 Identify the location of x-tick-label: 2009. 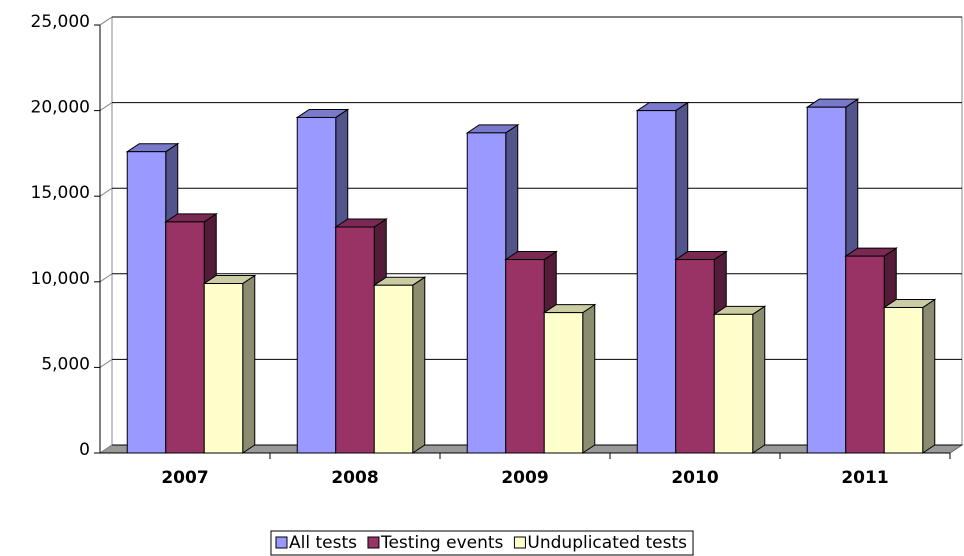
(524, 478).